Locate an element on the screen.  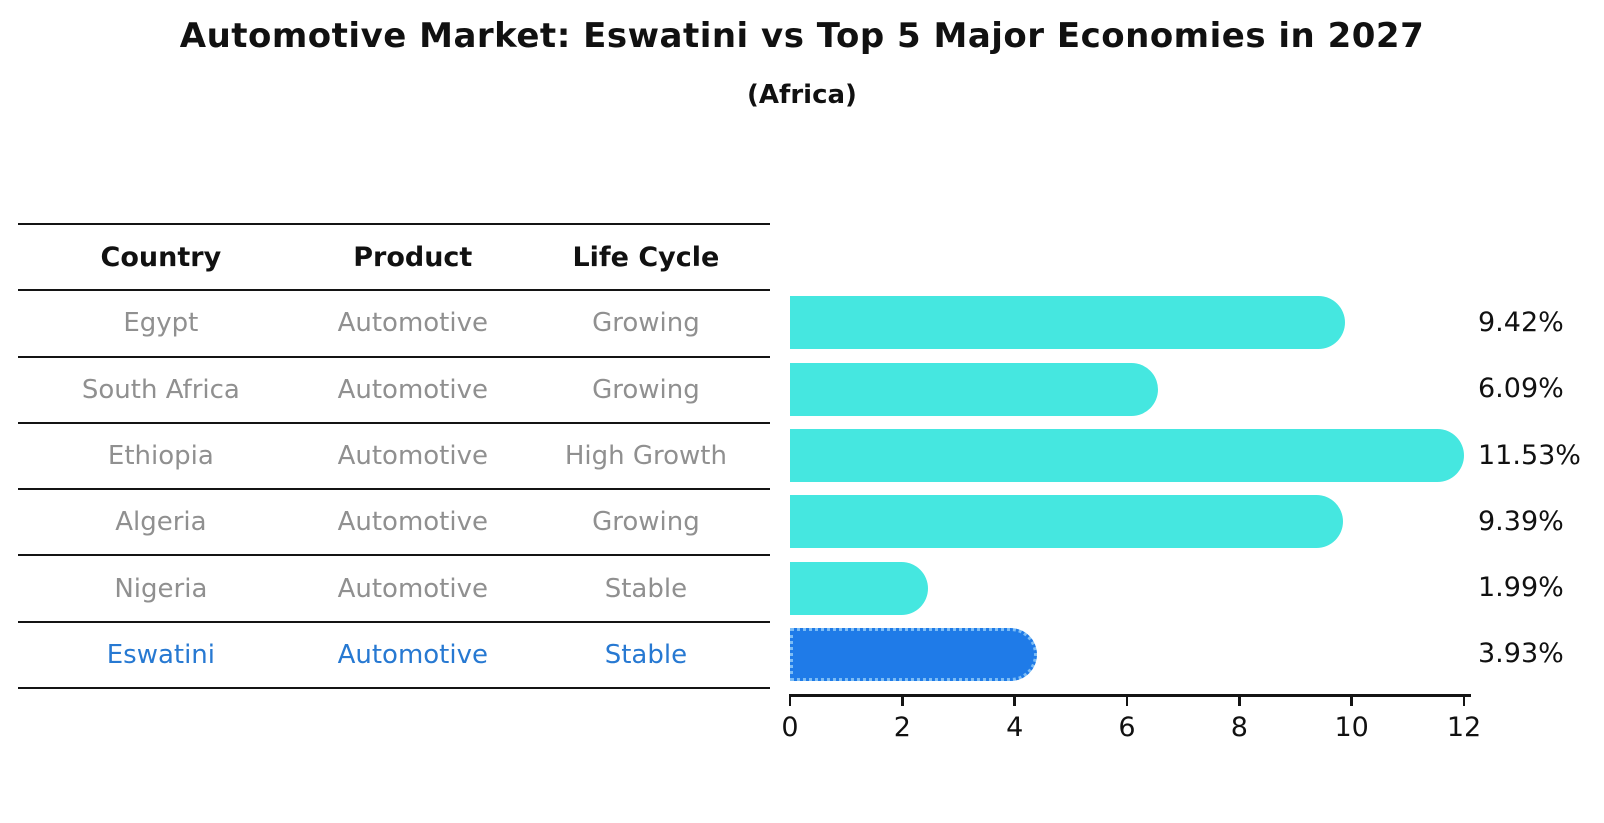
table-row-south-africa: South Africa Automotive Growing is located at coordinates (394, 391).